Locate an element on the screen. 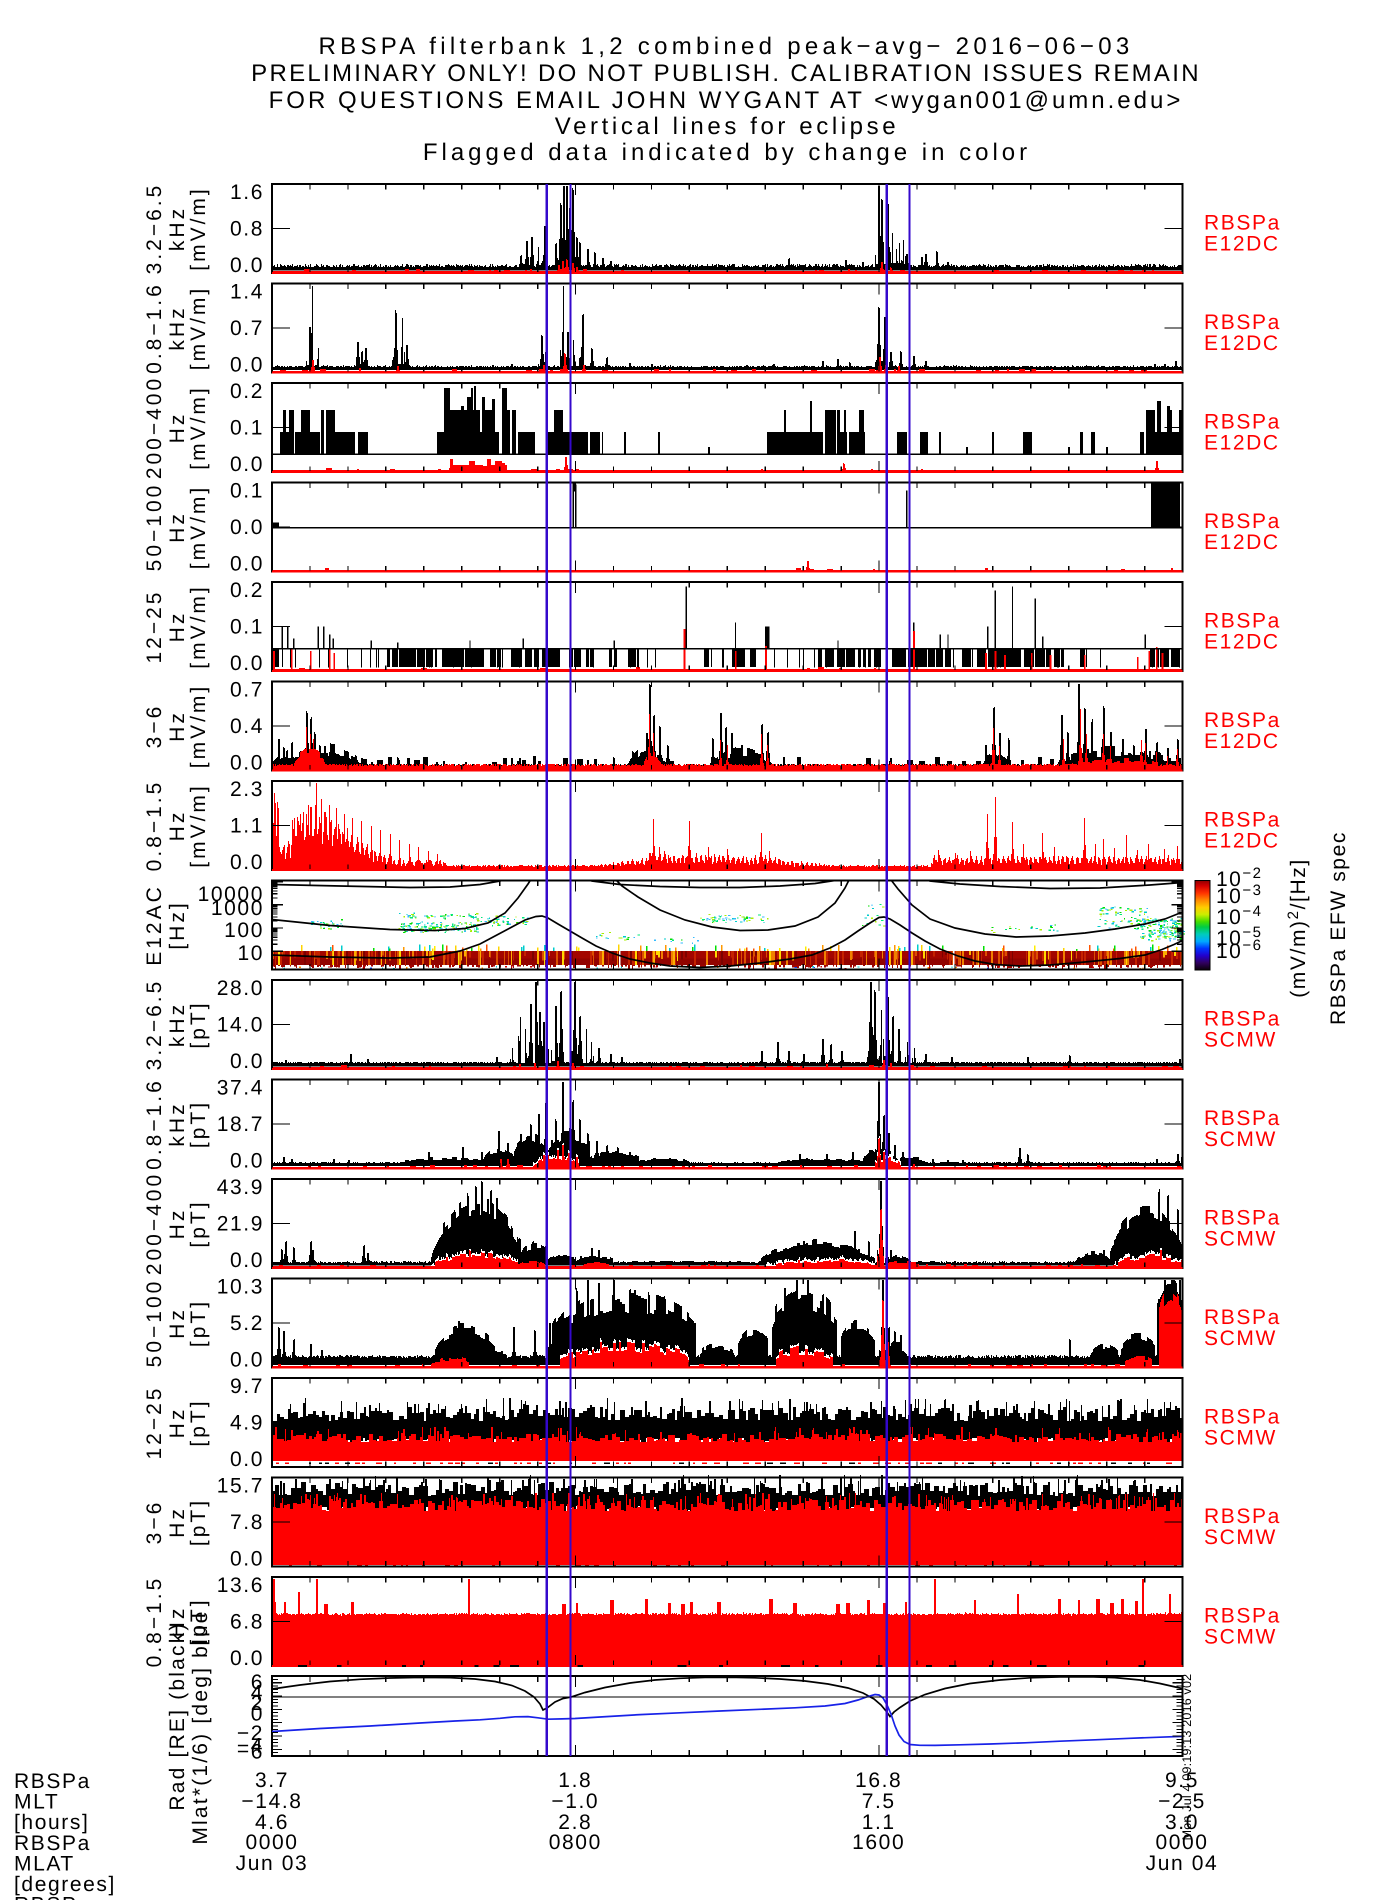  svg-text: RBSP is located at coordinates (46, 1897).